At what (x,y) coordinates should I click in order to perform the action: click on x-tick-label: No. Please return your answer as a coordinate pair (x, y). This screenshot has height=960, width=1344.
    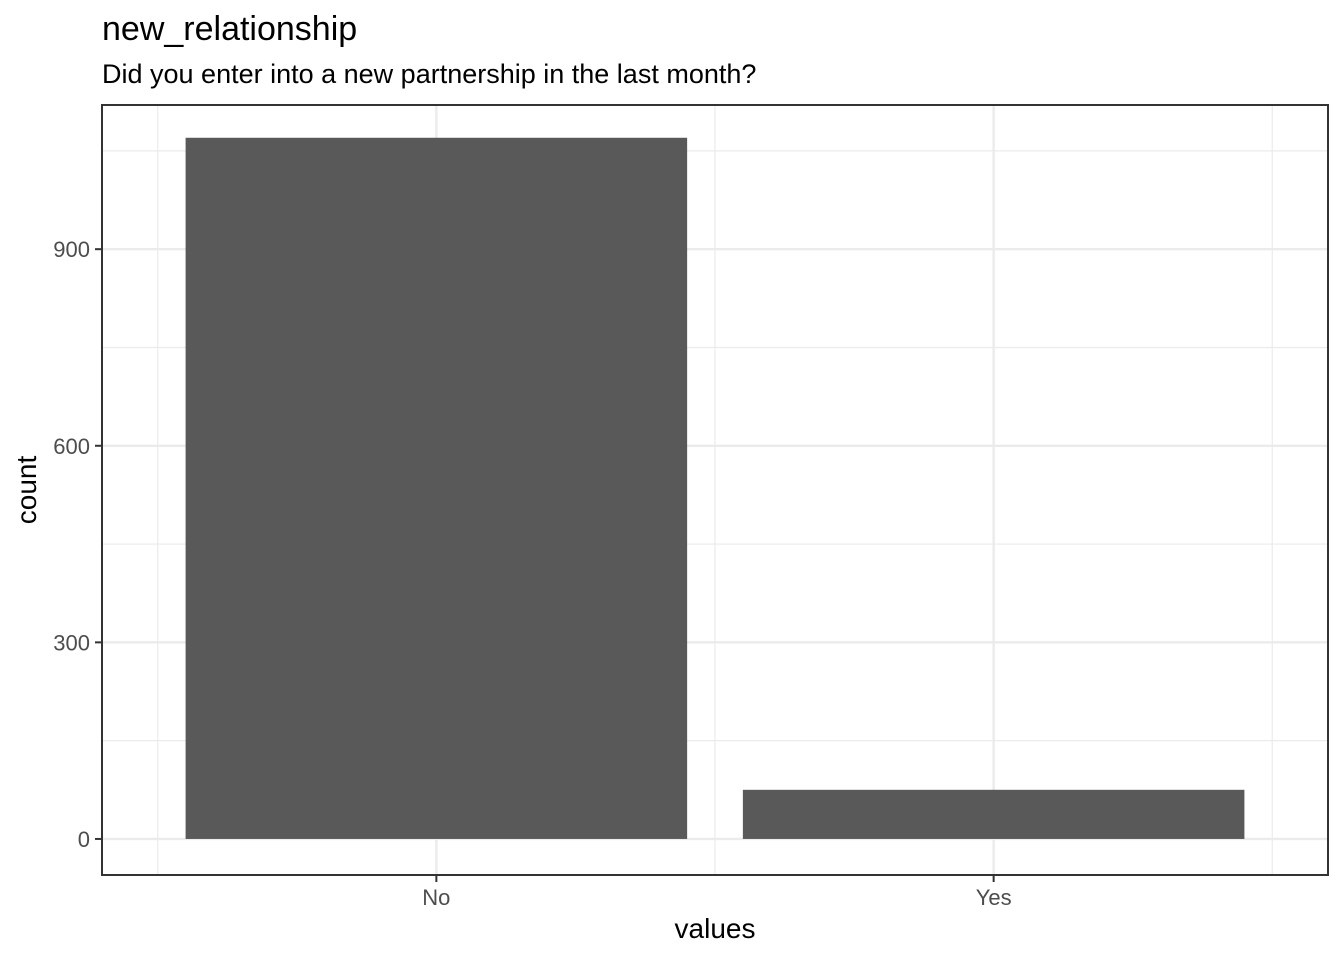
    Looking at the image, I should click on (436, 897).